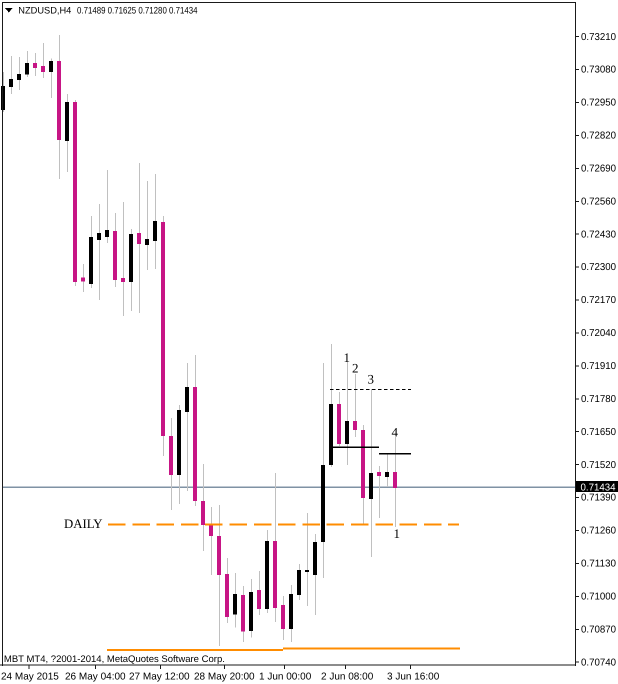 The width and height of the screenshot is (618, 684). I want to click on svg-text: 0.71000, so click(598, 596).